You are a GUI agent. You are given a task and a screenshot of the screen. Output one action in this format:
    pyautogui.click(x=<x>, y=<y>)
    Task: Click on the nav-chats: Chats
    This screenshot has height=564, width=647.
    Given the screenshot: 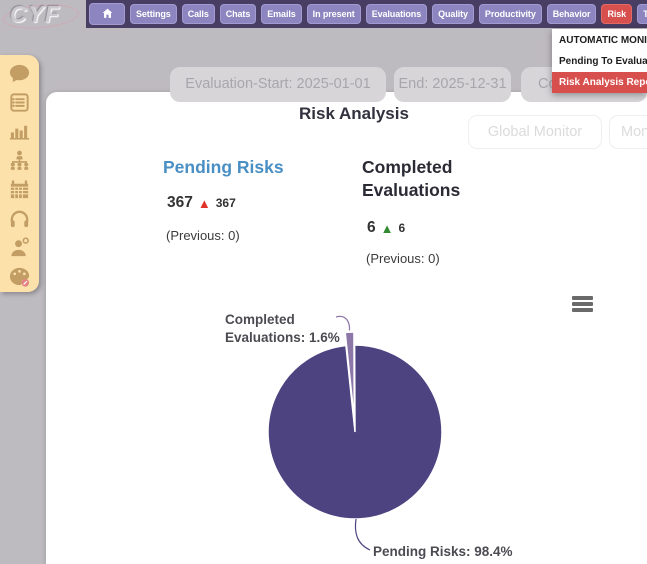 What is the action you would take?
    pyautogui.click(x=238, y=14)
    